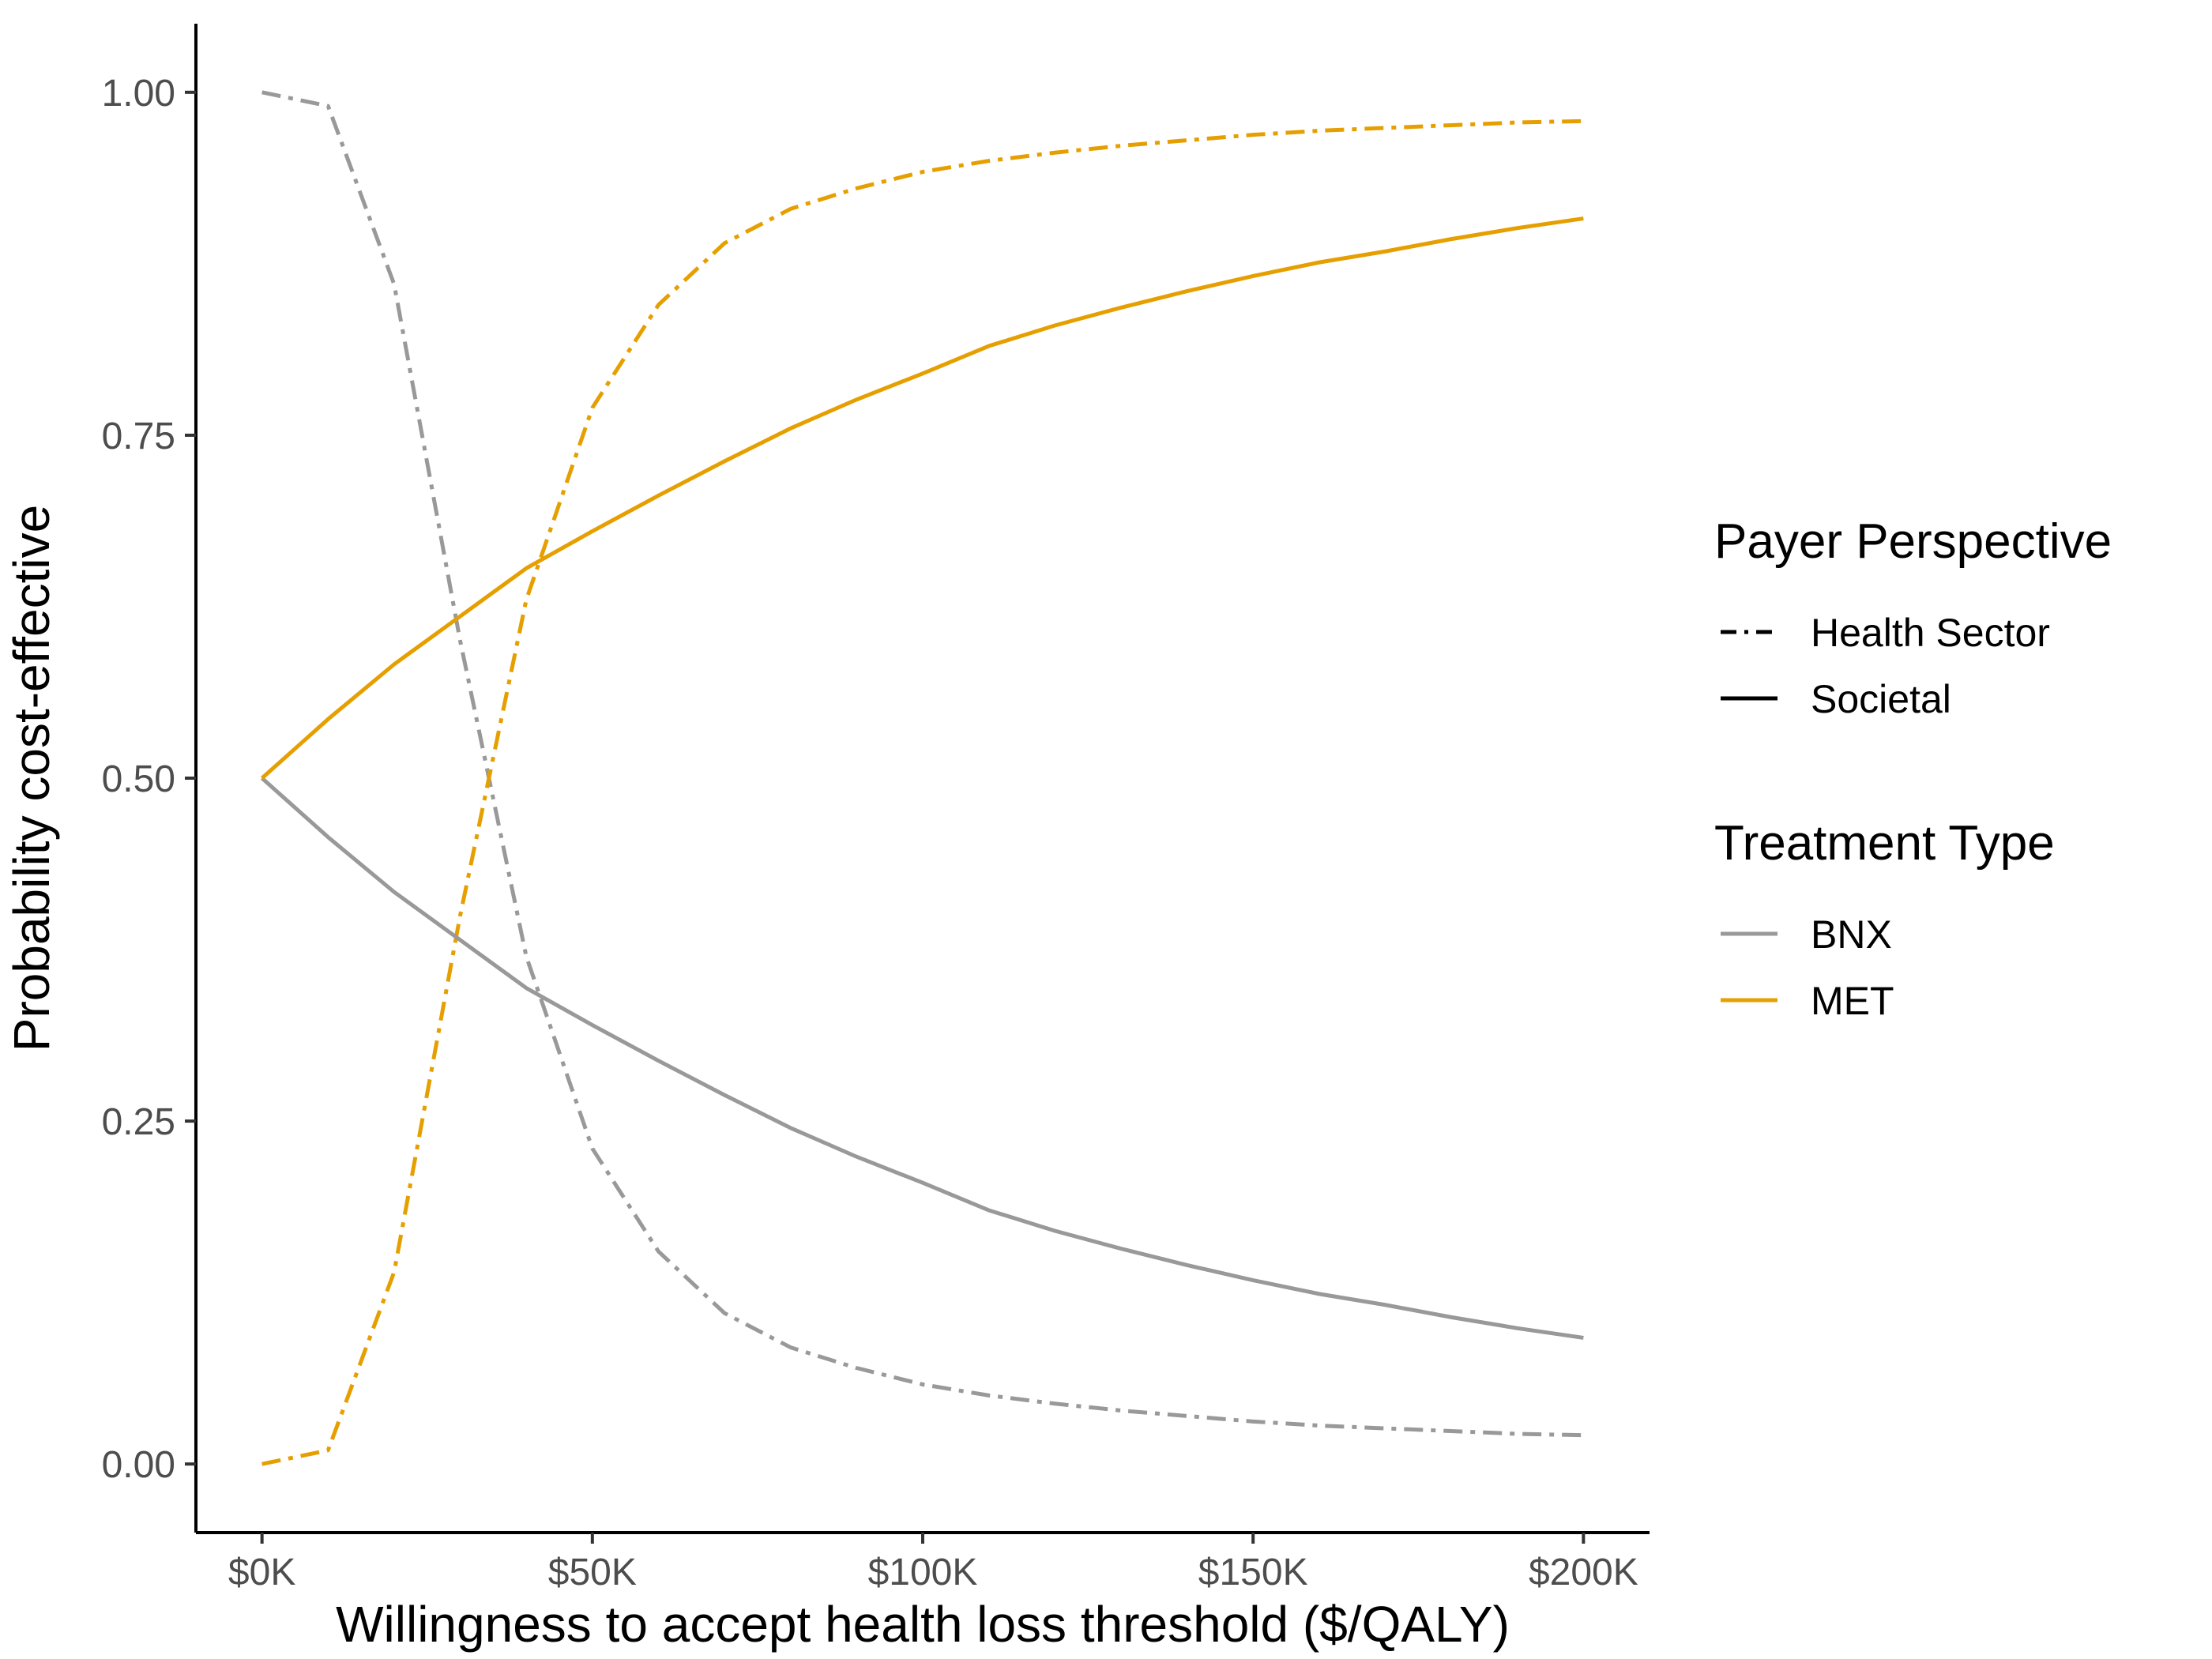  Describe the element at coordinates (139, 94) in the screenshot. I see `y-tick-label: 1.00` at that location.